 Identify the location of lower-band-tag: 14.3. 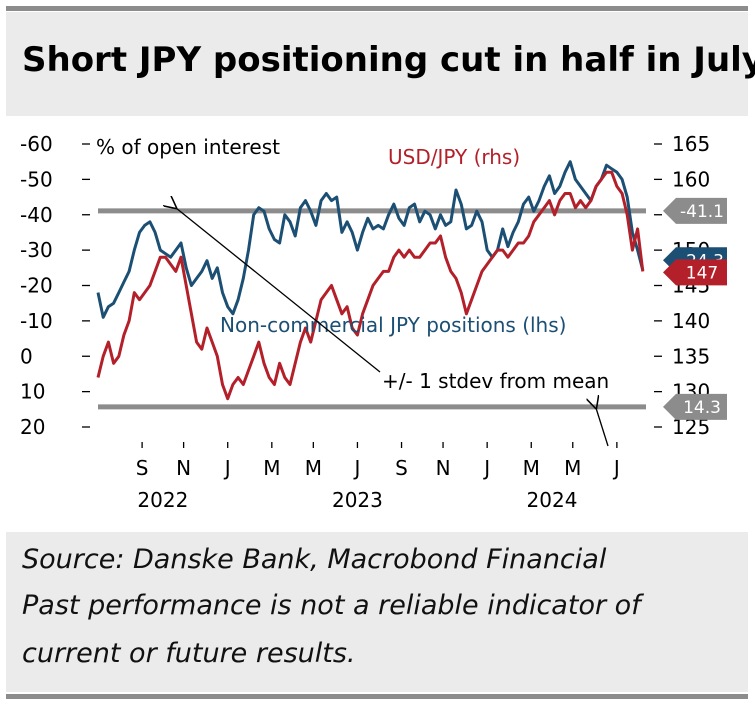
(695, 406).